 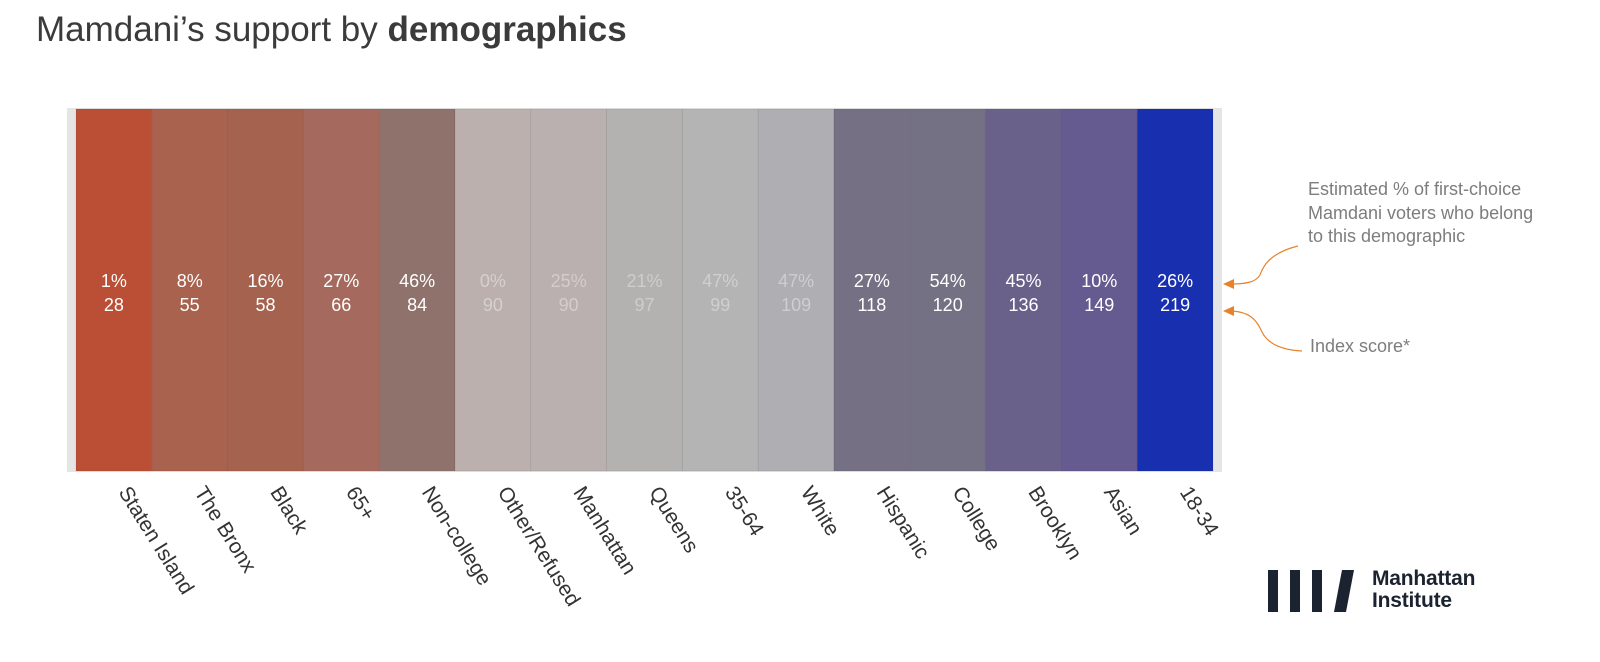 I want to click on heatmap-cell-black, so click(x=265, y=290).